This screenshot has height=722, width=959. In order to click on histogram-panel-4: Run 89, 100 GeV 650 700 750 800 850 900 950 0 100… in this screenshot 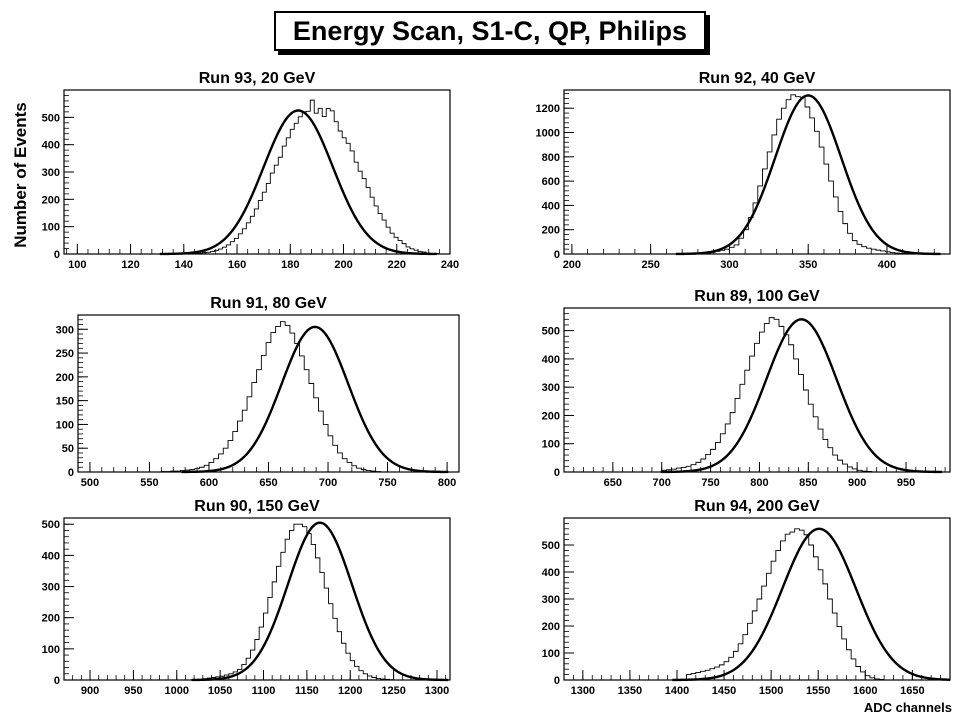, I will do `click(746, 388)`.